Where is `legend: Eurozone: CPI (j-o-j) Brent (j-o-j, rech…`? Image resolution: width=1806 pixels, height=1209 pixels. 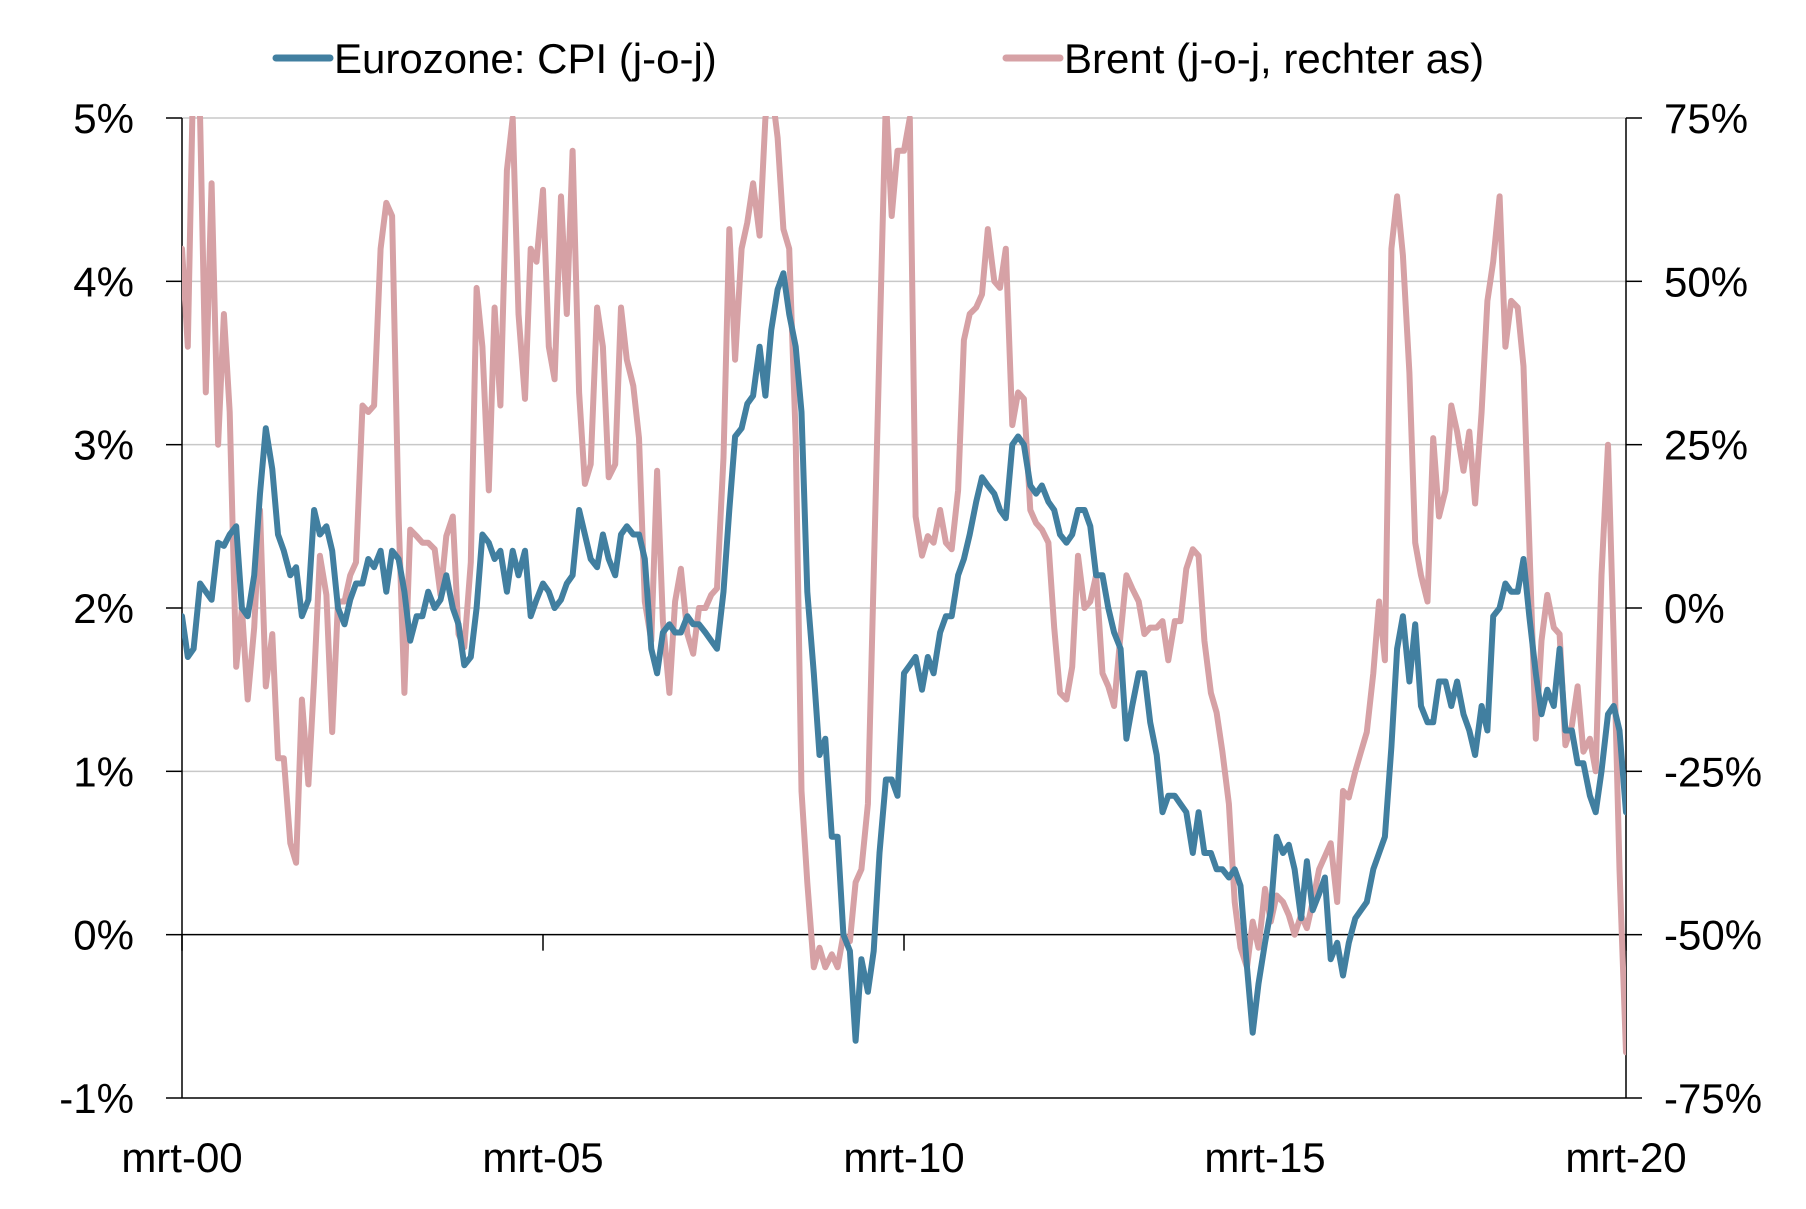 legend: Eurozone: CPI (j-o-j) Brent (j-o-j, rech… is located at coordinates (878, 58).